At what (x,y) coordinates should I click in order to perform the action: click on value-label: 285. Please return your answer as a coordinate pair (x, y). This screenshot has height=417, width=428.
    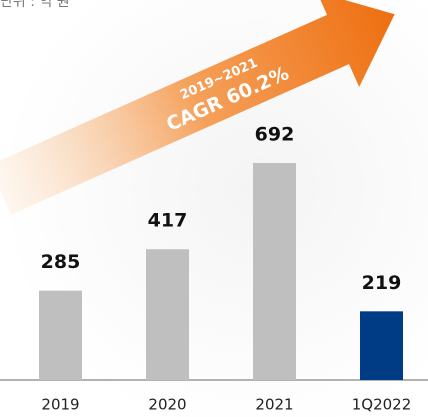
    Looking at the image, I should click on (61, 262).